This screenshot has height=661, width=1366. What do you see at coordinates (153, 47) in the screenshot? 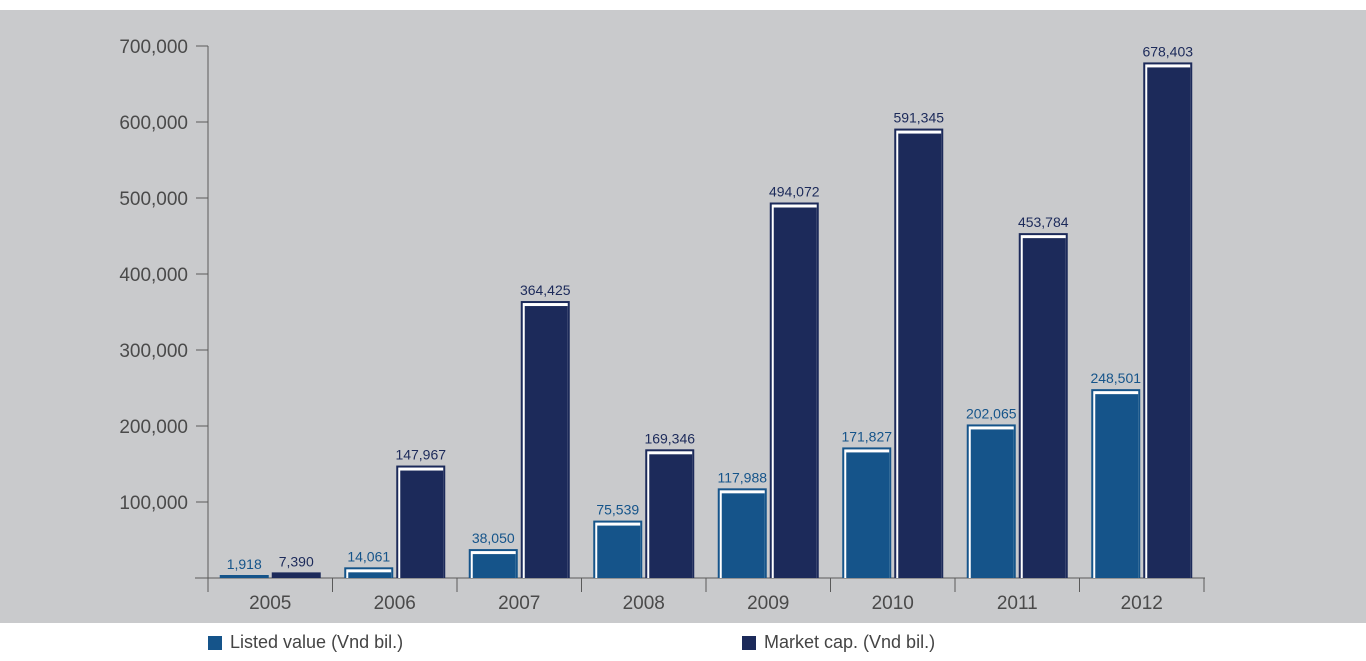
I see `y-tick-label: 700,000` at bounding box center [153, 47].